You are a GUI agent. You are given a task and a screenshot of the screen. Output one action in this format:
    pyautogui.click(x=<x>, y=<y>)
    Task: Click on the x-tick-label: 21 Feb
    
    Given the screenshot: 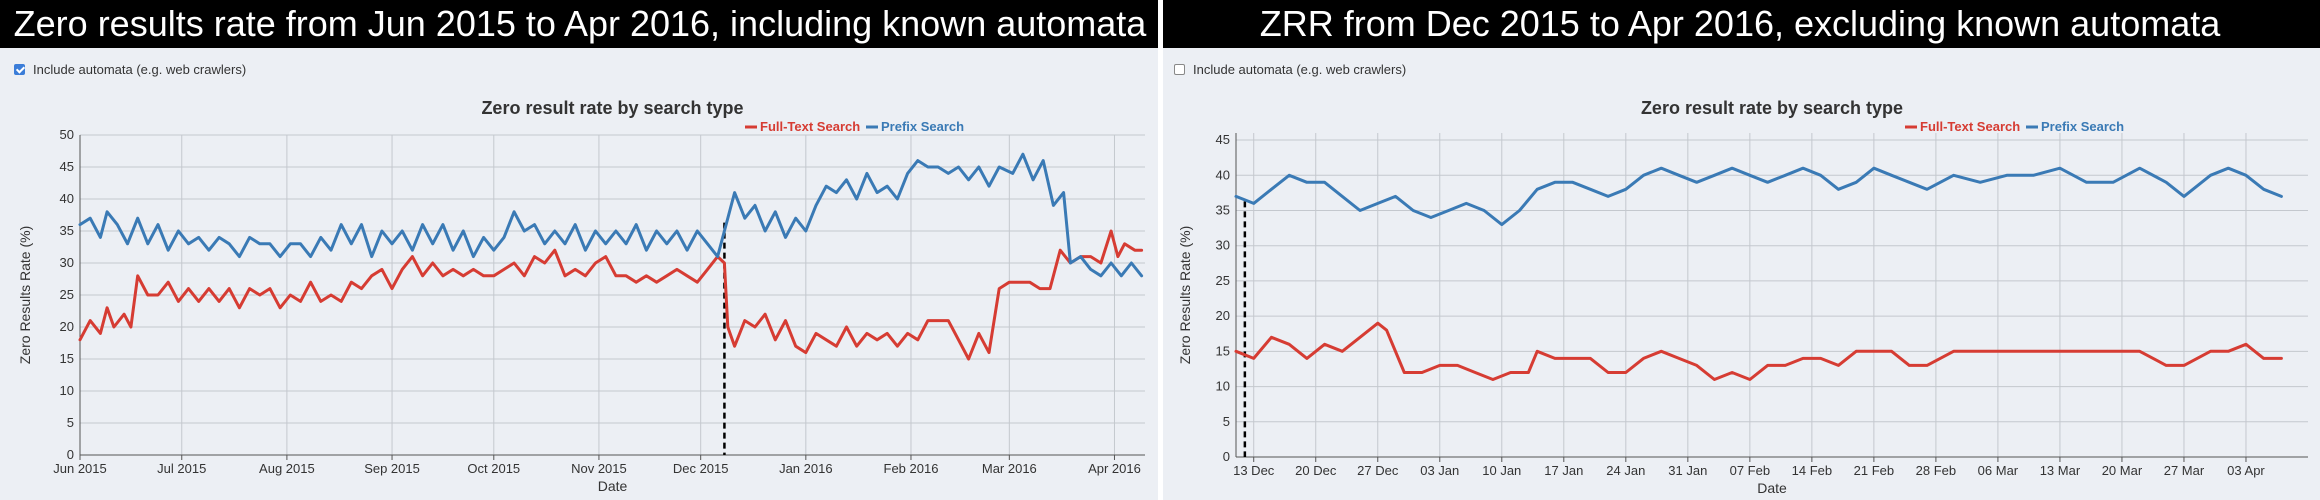 What is the action you would take?
    pyautogui.click(x=1874, y=470)
    